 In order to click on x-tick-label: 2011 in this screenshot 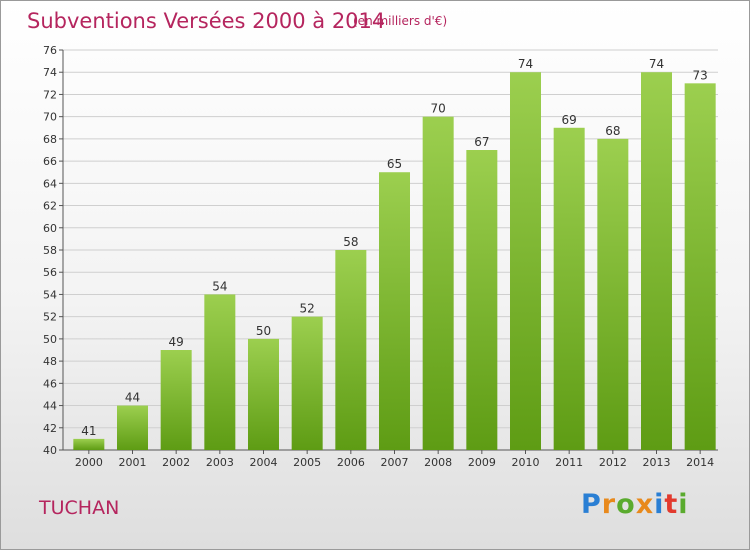, I will do `click(569, 462)`.